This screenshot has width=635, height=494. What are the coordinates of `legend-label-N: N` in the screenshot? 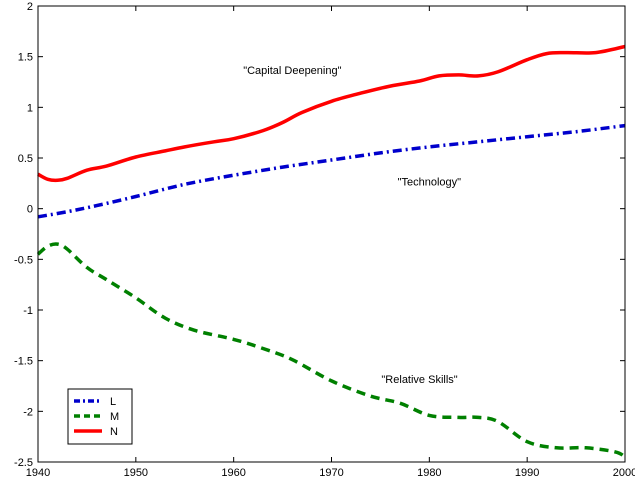 It's located at (114, 432).